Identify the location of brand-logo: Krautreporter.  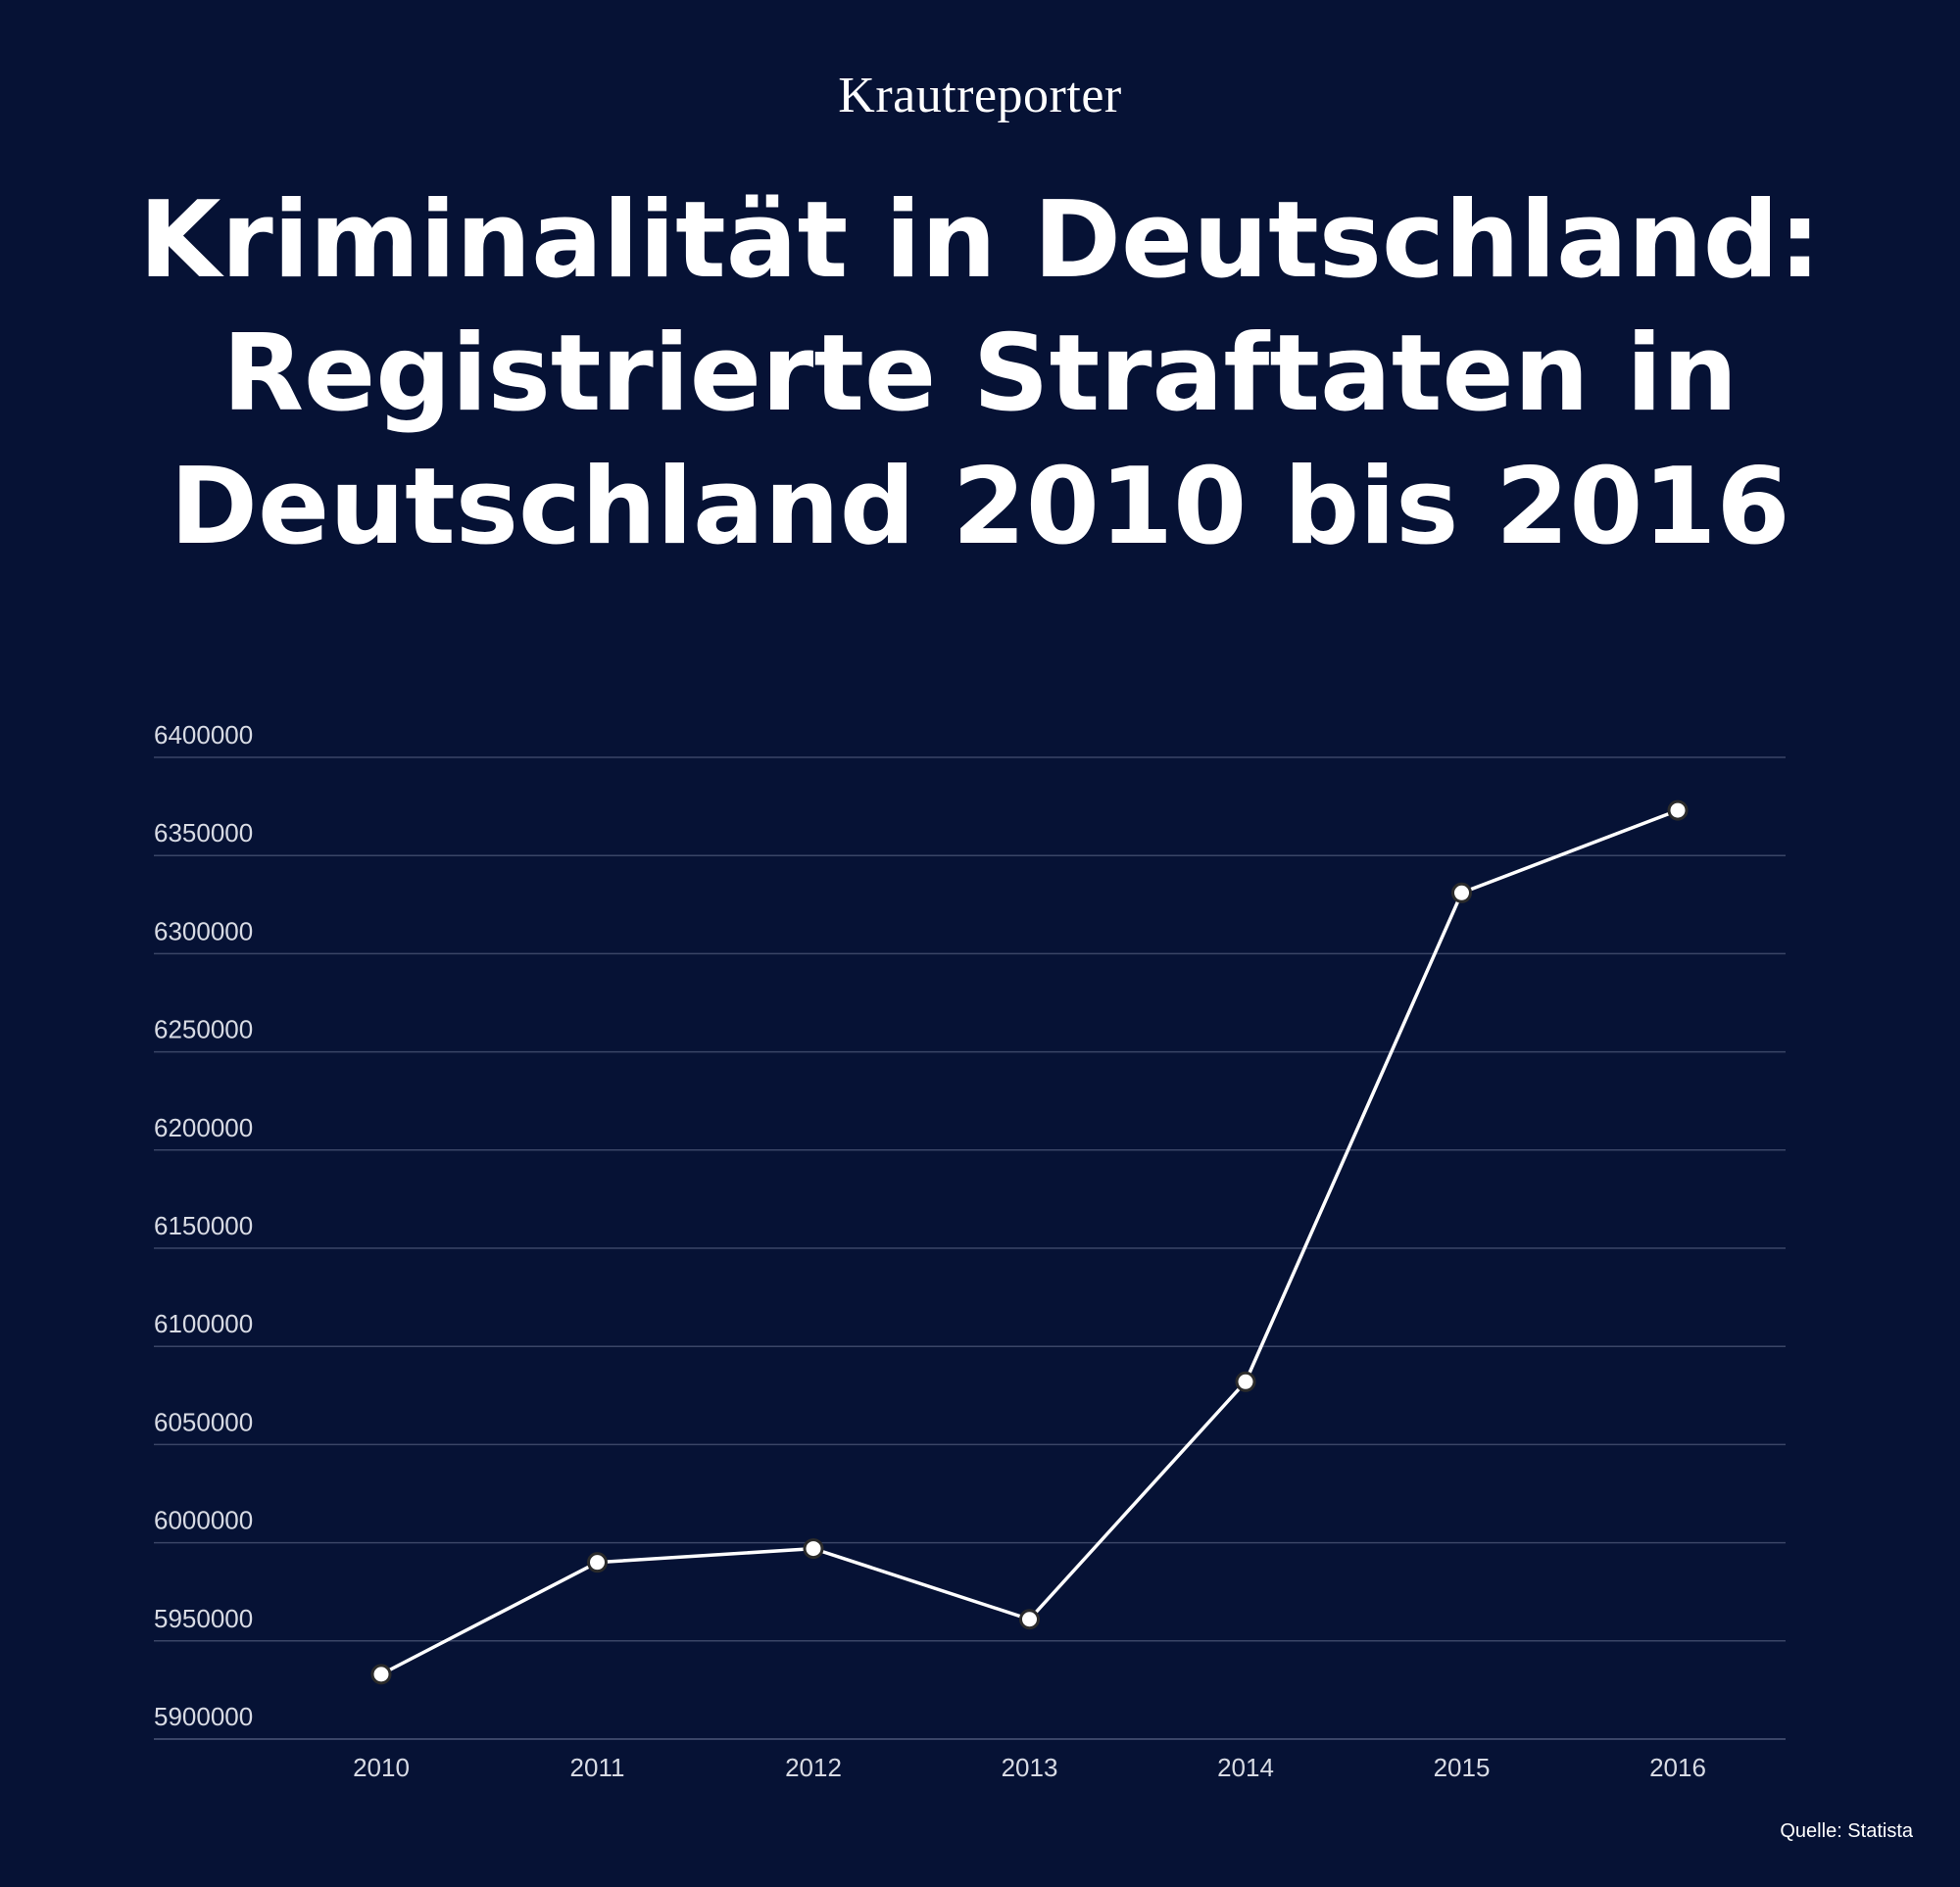
(980, 95).